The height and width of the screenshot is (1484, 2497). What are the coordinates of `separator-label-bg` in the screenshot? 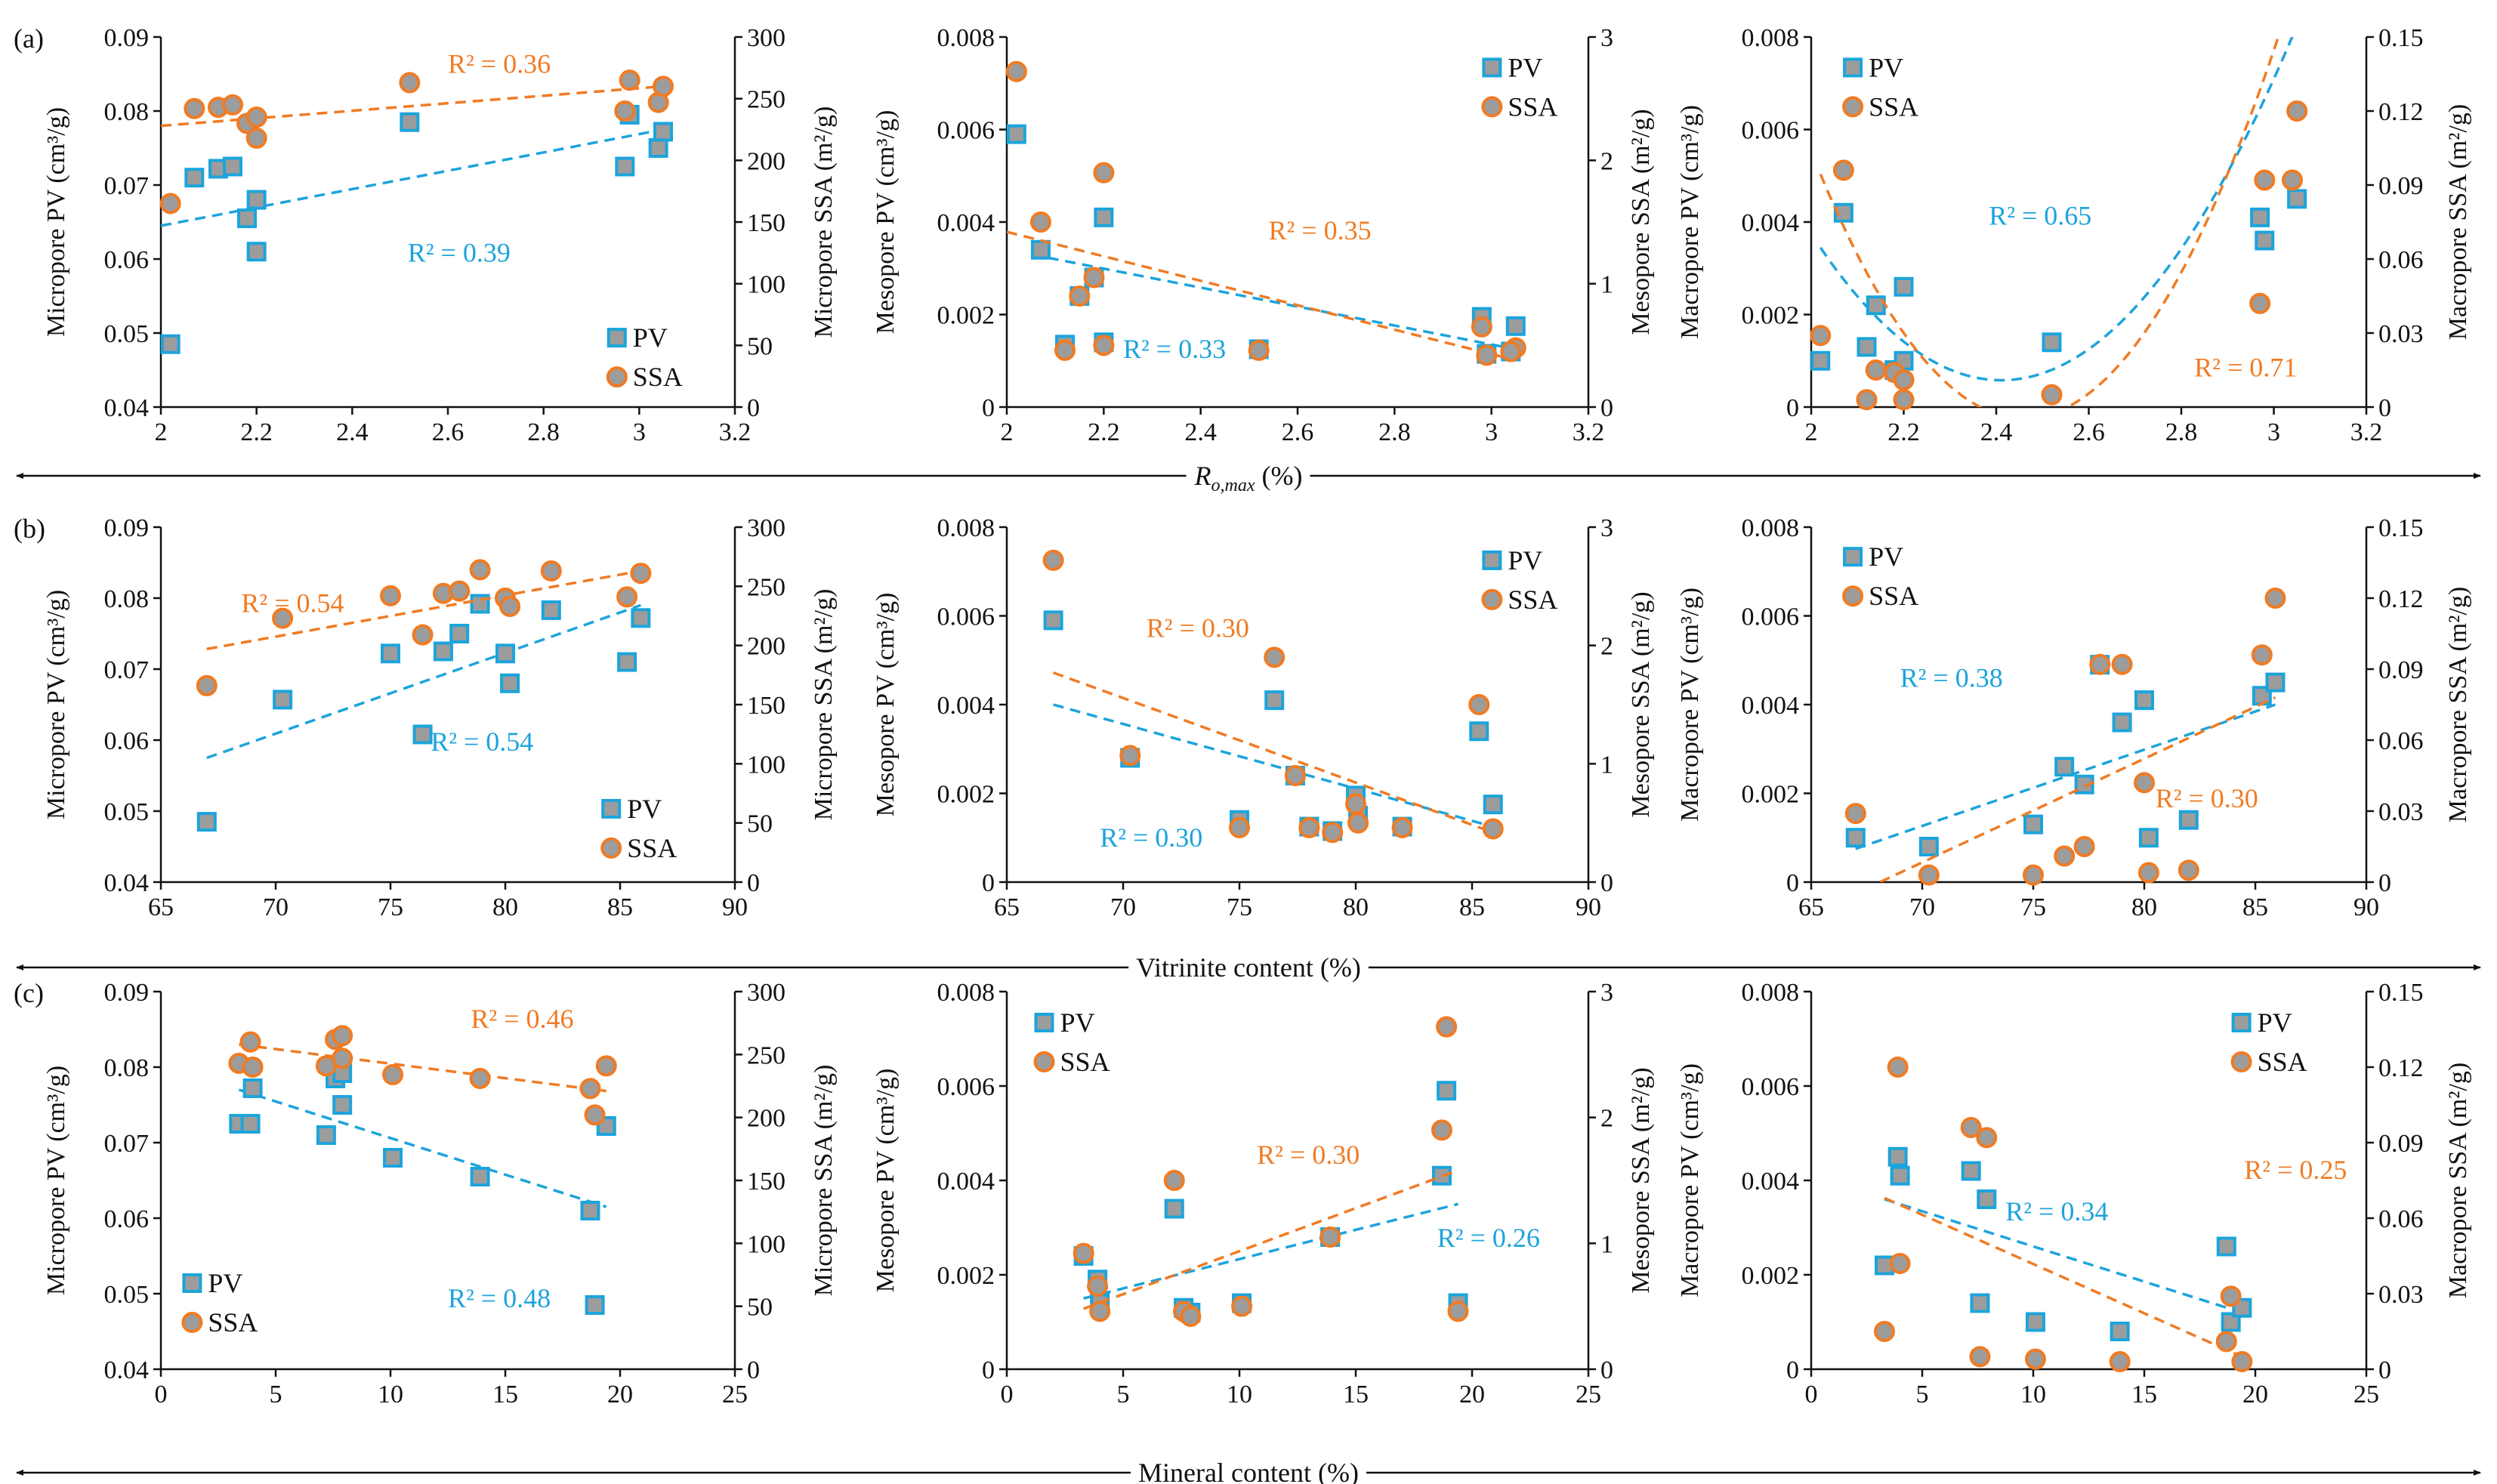 It's located at (1248, 478).